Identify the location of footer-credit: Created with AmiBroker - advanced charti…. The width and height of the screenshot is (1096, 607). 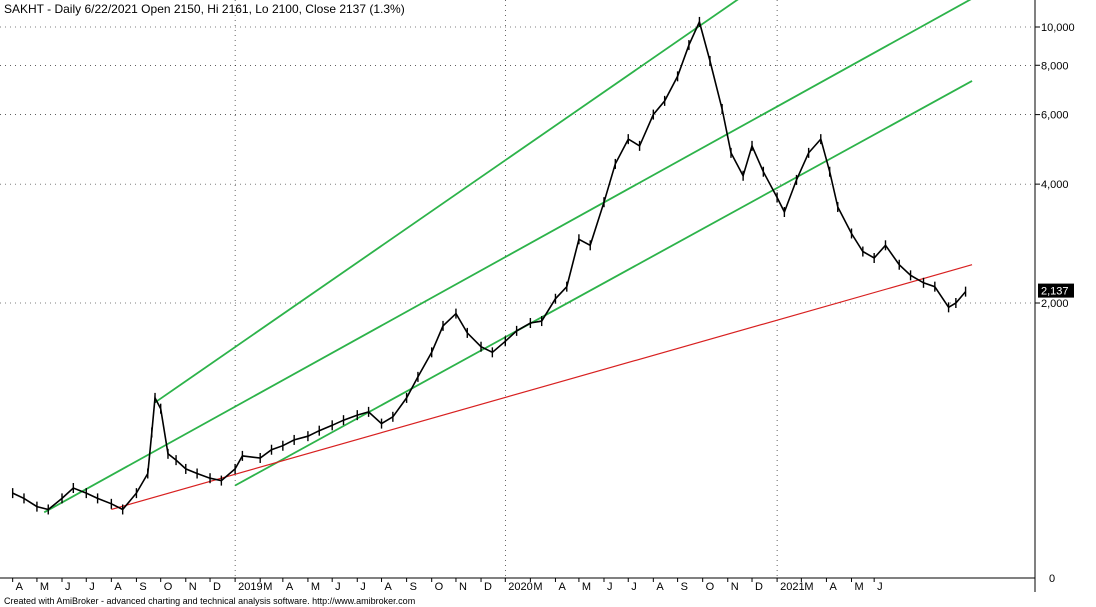
(209, 601).